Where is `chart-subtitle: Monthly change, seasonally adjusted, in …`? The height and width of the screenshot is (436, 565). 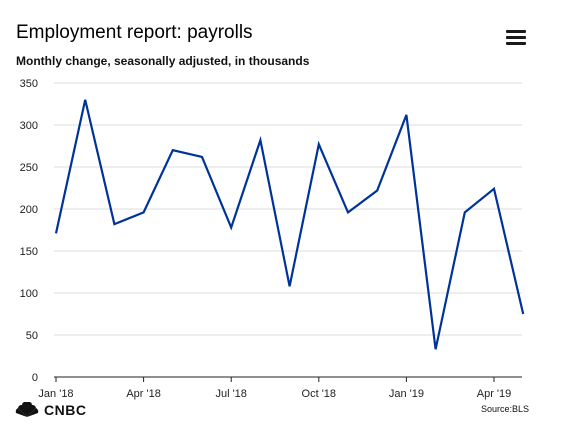
chart-subtitle: Monthly change, seasonally adjusted, in … is located at coordinates (163, 61).